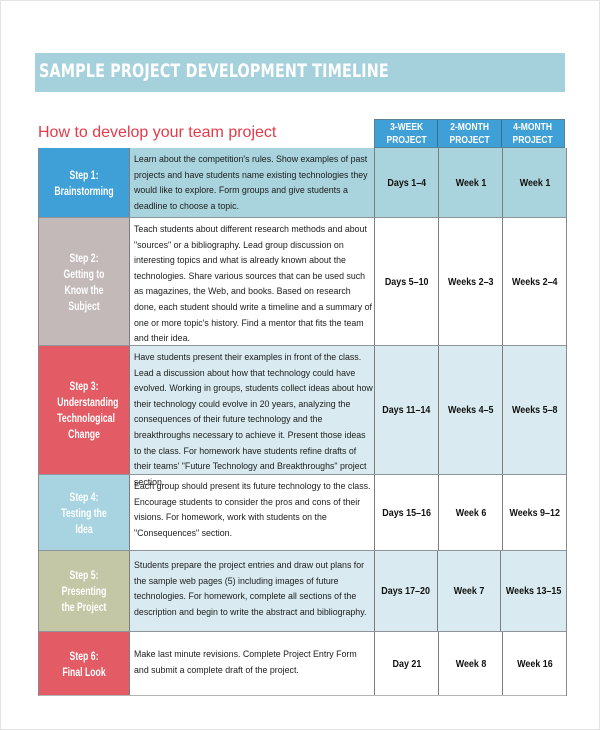 Image resolution: width=600 pixels, height=730 pixels. I want to click on time-value: Days 15–16, so click(406, 512).